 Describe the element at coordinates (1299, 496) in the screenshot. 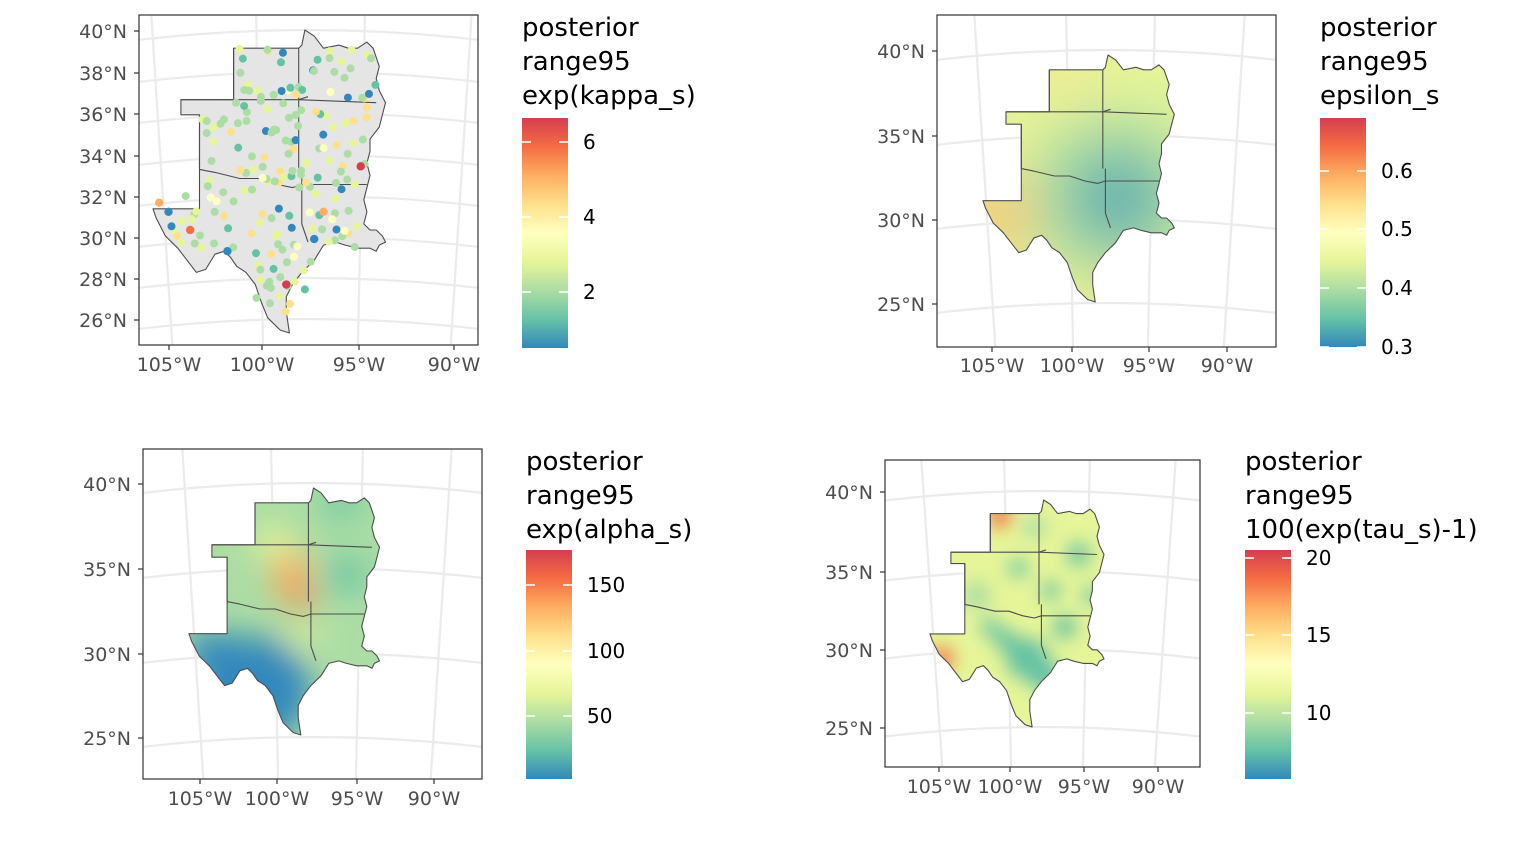

I see `legend-title: range95` at that location.